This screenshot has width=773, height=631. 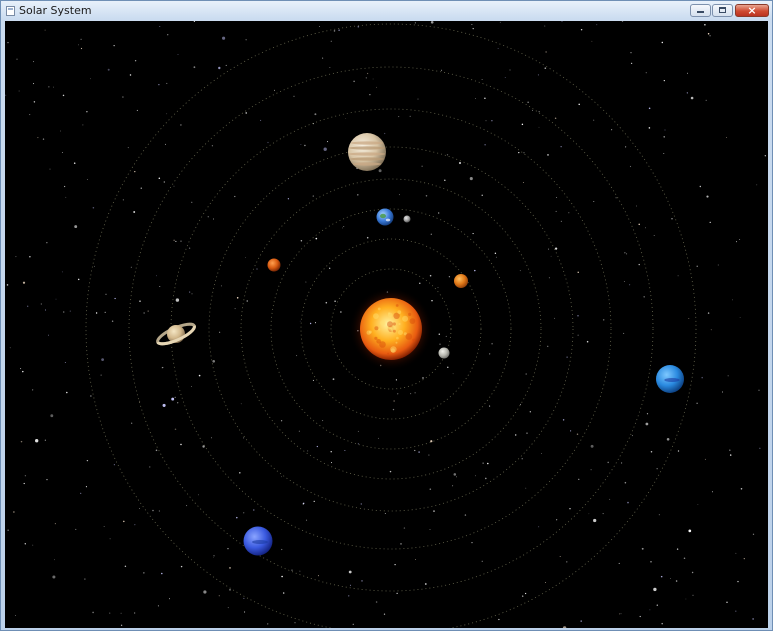 I want to click on mars-group, so click(x=274, y=265).